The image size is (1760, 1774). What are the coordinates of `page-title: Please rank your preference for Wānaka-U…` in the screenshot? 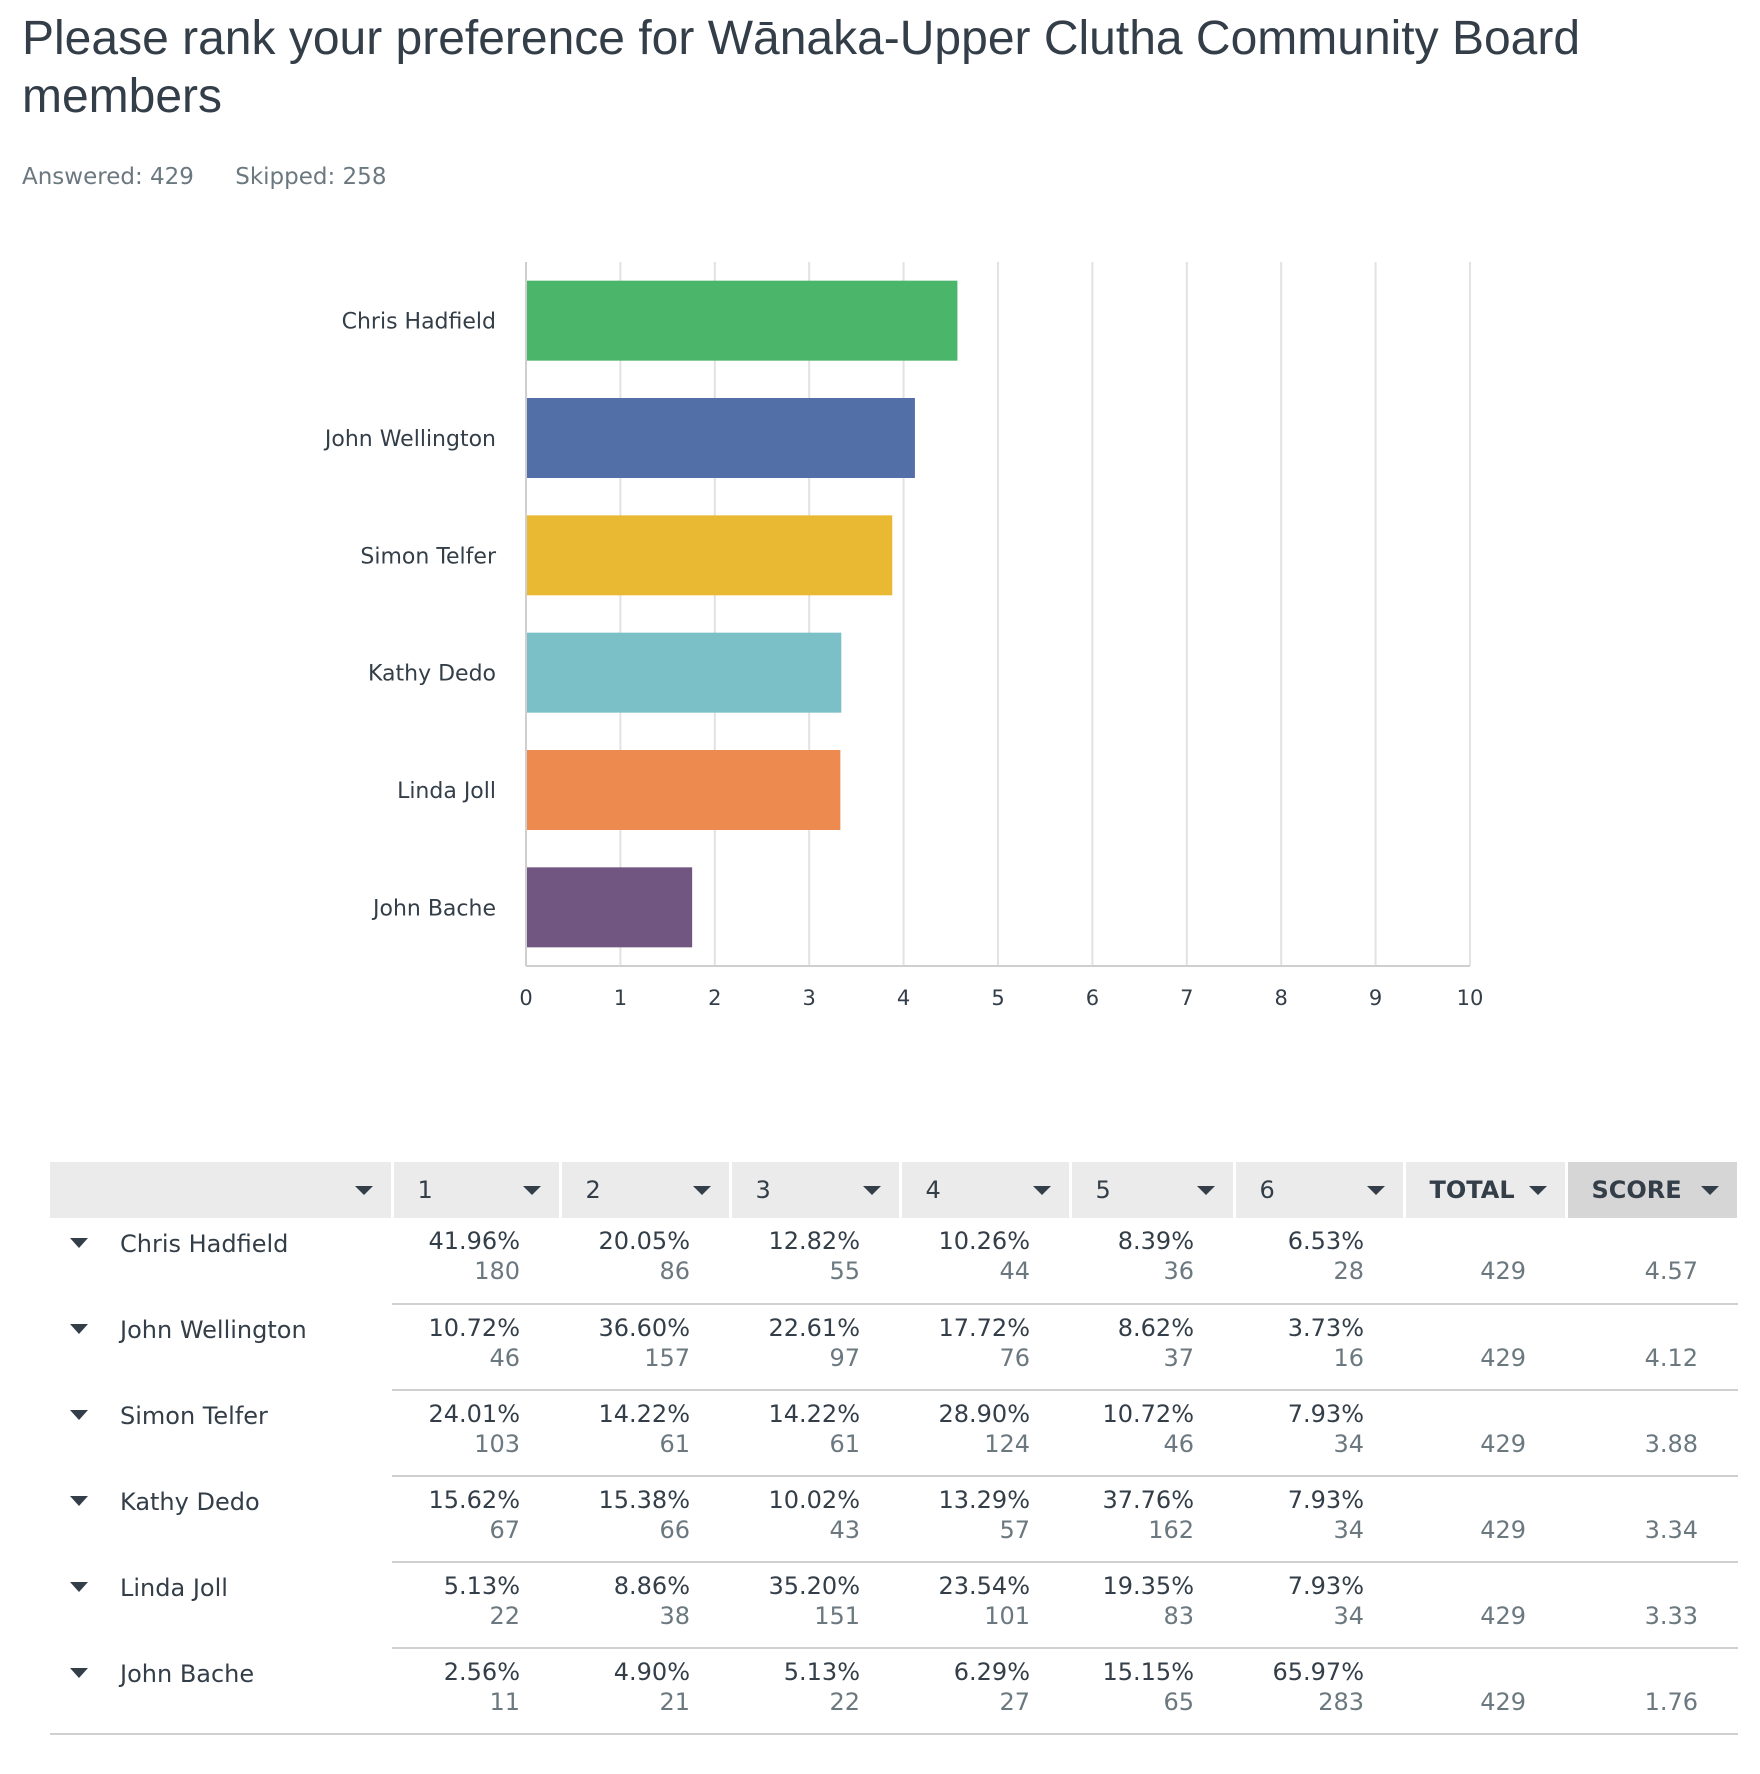 It's located at (801, 67).